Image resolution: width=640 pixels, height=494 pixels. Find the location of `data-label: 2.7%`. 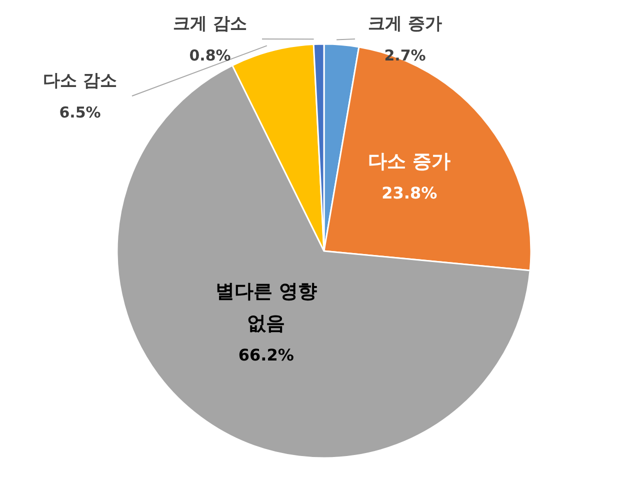

data-label: 2.7% is located at coordinates (405, 55).